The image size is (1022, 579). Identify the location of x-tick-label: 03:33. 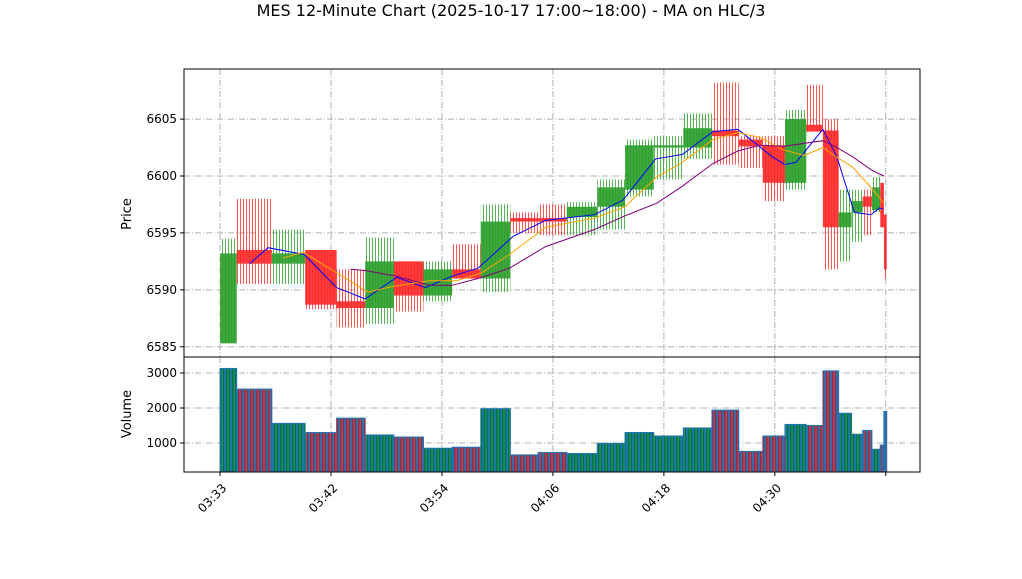
(212, 498).